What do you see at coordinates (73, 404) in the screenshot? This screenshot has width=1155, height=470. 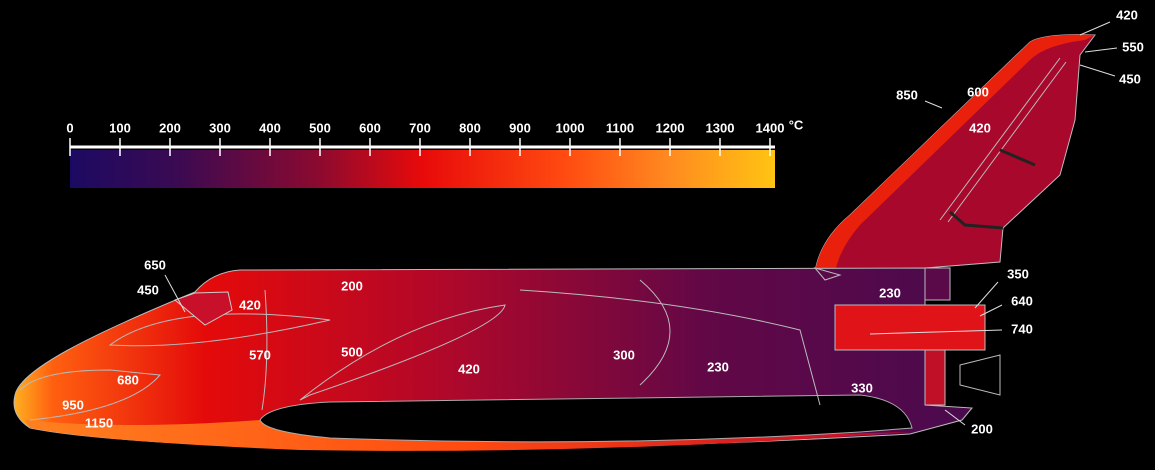 I see `temperature-label: 950` at bounding box center [73, 404].